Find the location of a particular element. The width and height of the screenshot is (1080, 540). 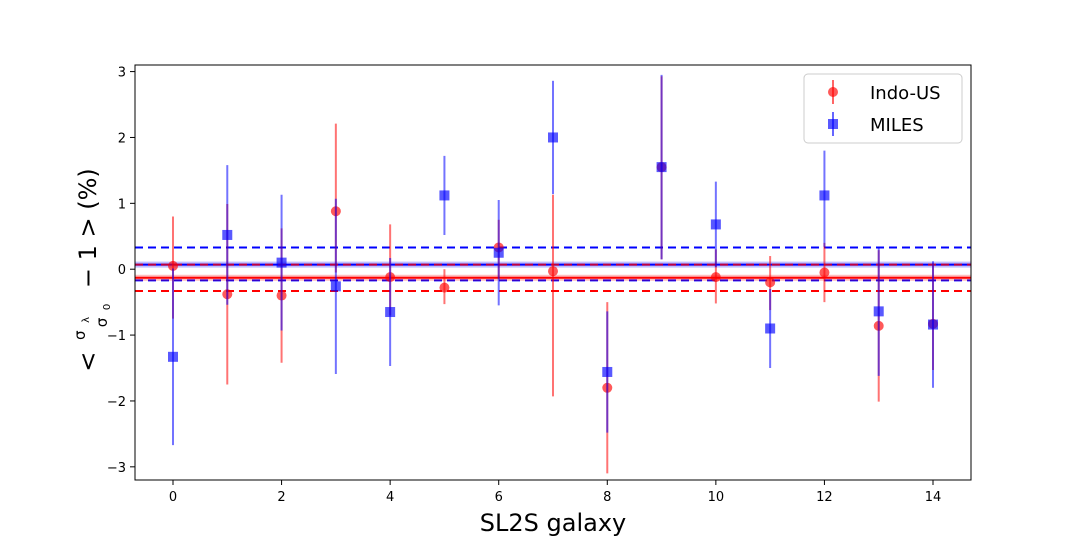

y-tick-label: −2 is located at coordinates (116, 402).